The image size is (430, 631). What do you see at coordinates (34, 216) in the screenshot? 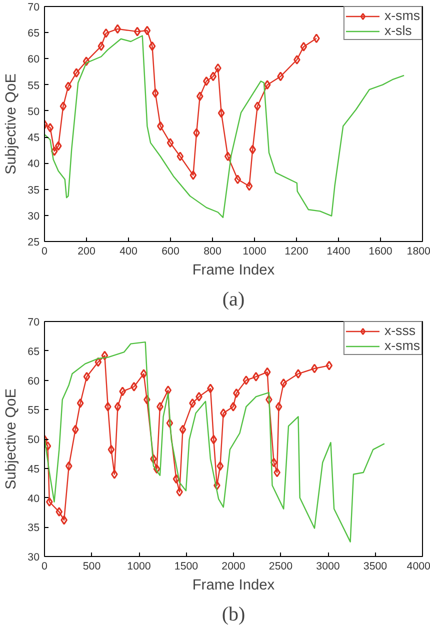
I see `y-tick-label: 30` at bounding box center [34, 216].